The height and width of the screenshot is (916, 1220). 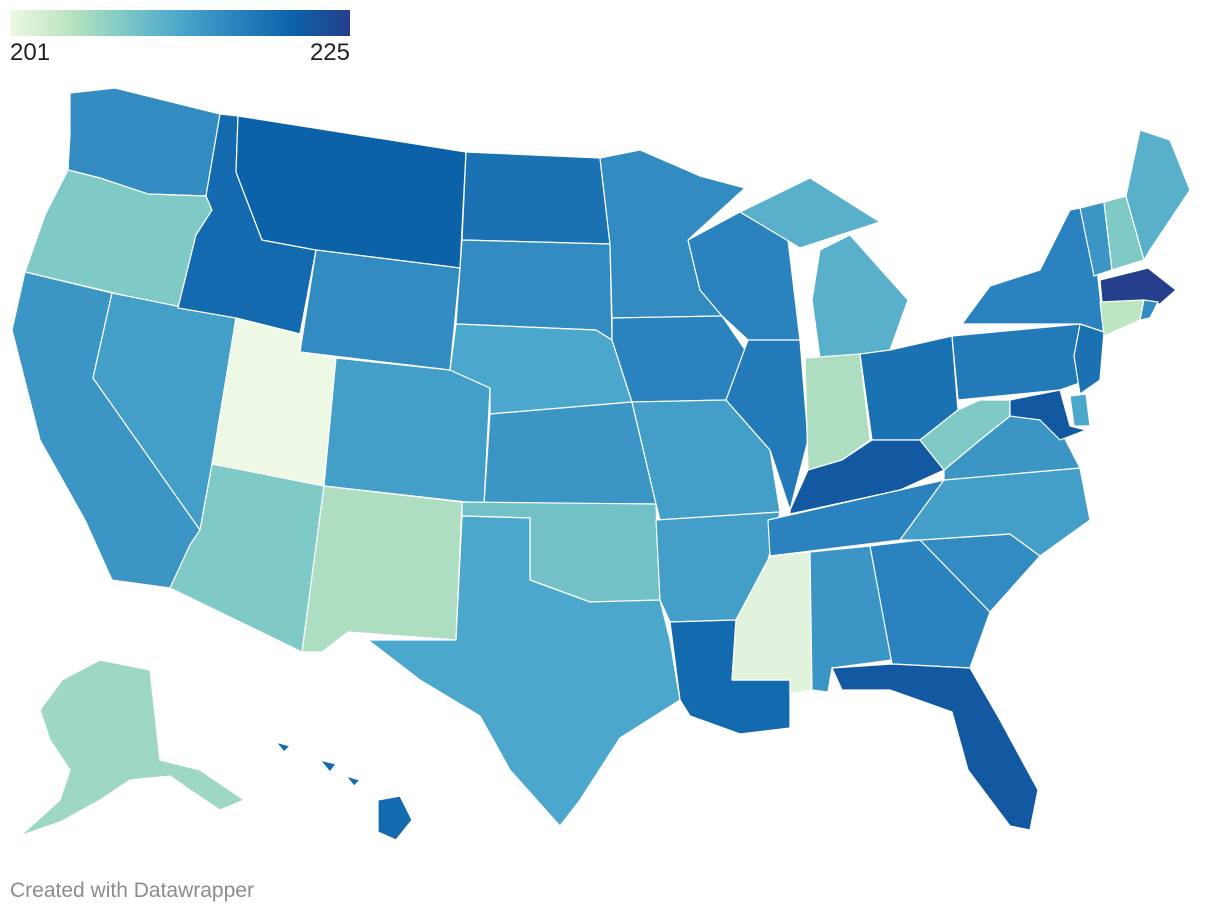 What do you see at coordinates (1158, 195) in the screenshot?
I see `state-ME` at bounding box center [1158, 195].